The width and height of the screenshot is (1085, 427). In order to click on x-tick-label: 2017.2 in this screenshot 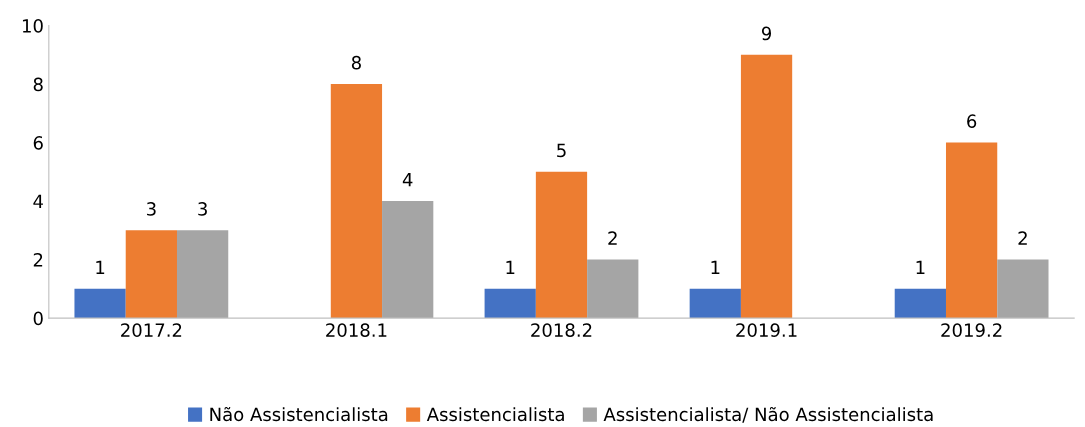, I will do `click(151, 330)`.